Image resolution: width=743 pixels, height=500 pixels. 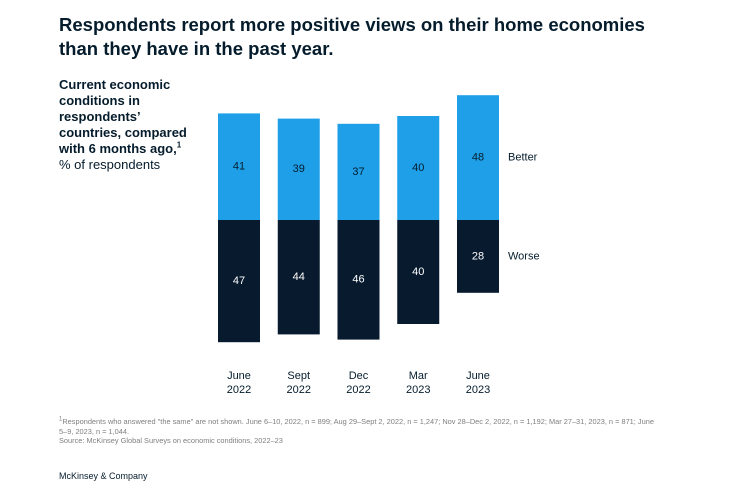 I want to click on data-label-better: 39, so click(x=299, y=169).